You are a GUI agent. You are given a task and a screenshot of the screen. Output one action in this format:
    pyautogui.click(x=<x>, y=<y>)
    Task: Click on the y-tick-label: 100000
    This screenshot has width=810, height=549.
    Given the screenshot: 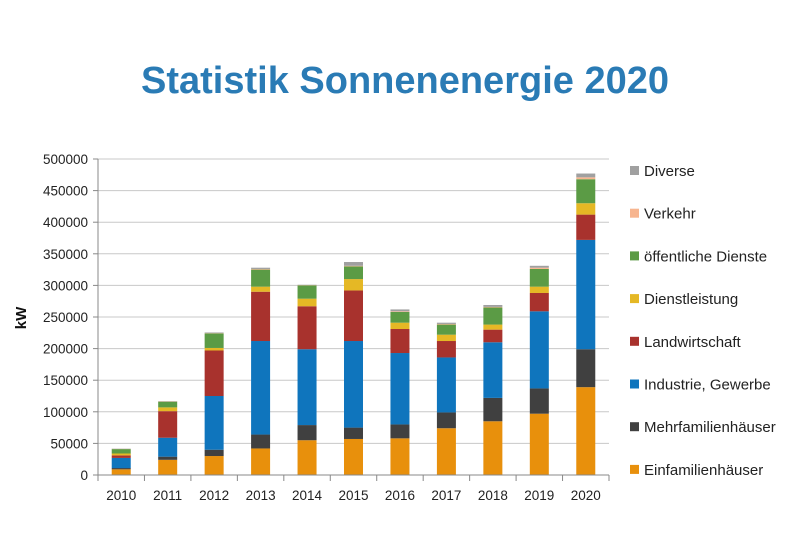 What is the action you would take?
    pyautogui.click(x=65, y=412)
    